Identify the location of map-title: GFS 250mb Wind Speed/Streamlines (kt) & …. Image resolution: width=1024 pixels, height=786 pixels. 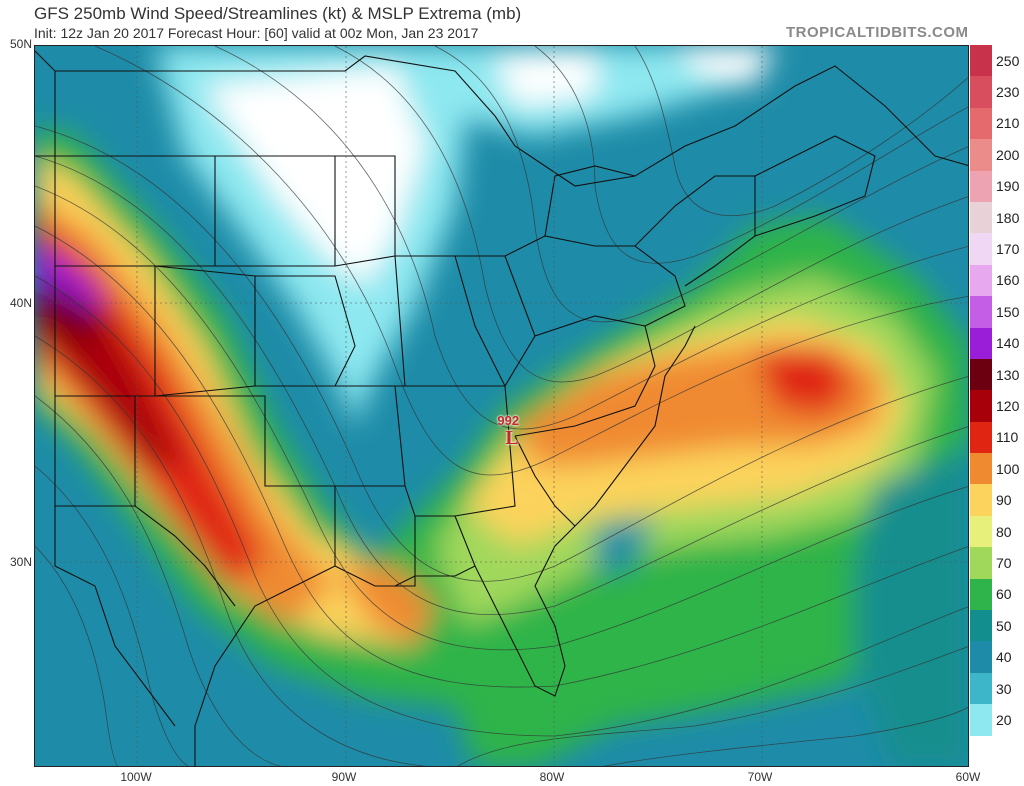
(278, 13).